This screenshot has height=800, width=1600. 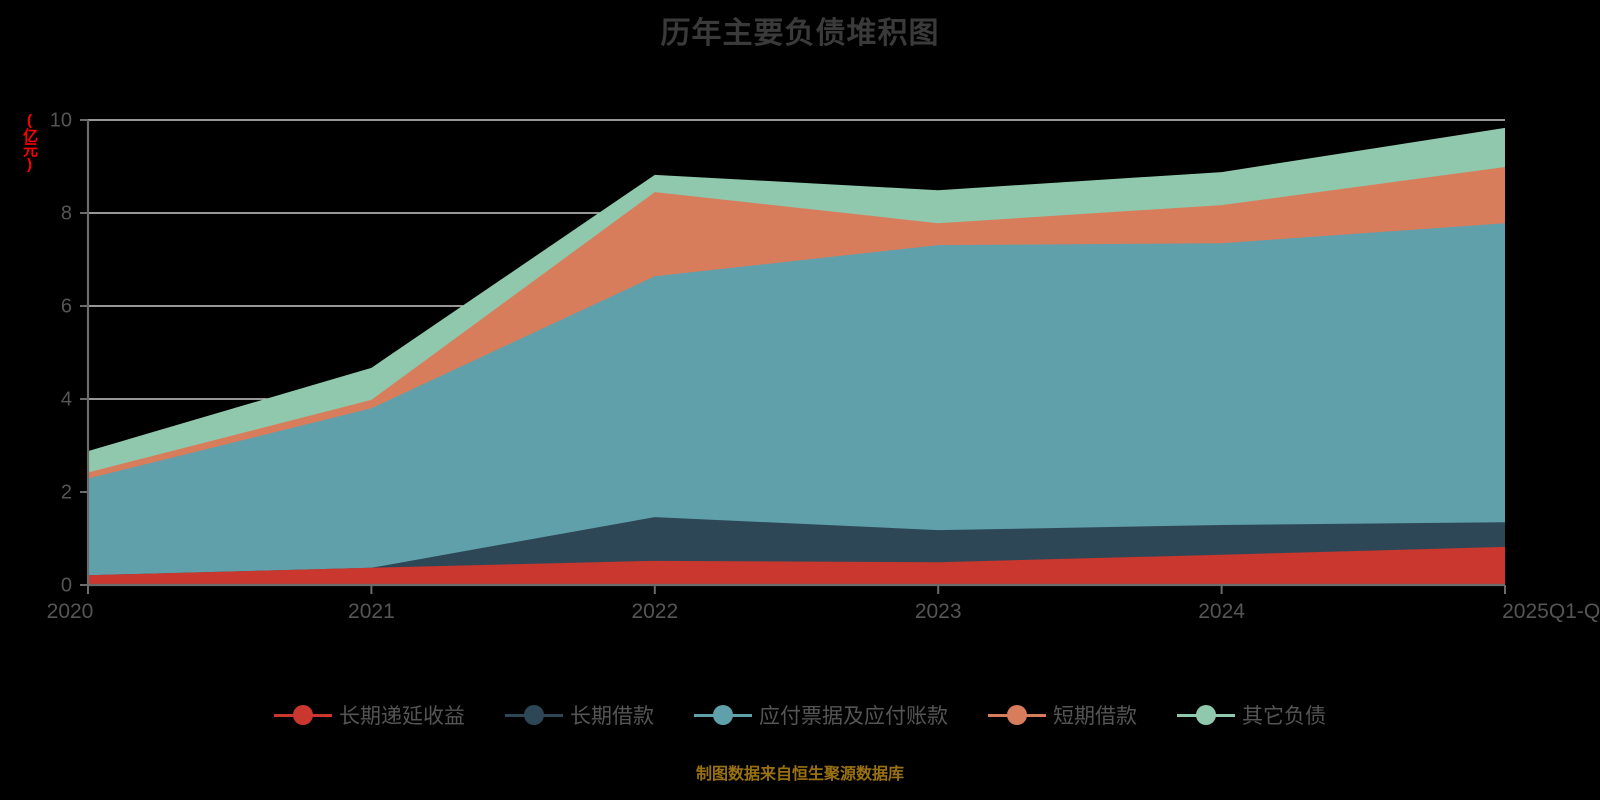 What do you see at coordinates (800, 33) in the screenshot?
I see `page-title: 历年主要负债堆积图` at bounding box center [800, 33].